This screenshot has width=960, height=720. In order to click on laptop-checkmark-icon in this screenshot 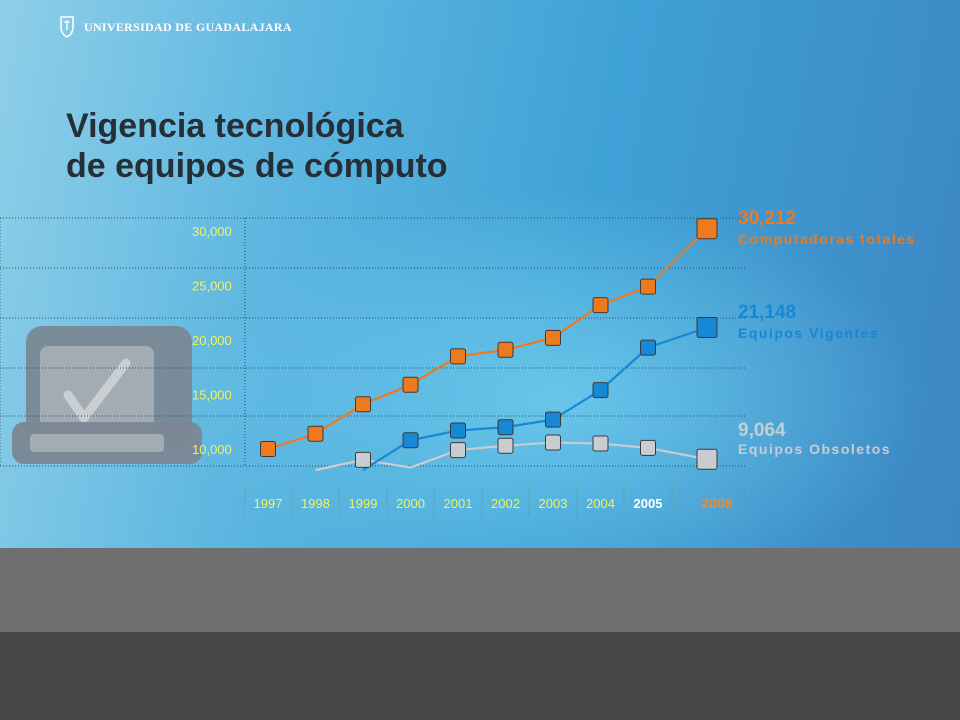, I will do `click(107, 395)`.